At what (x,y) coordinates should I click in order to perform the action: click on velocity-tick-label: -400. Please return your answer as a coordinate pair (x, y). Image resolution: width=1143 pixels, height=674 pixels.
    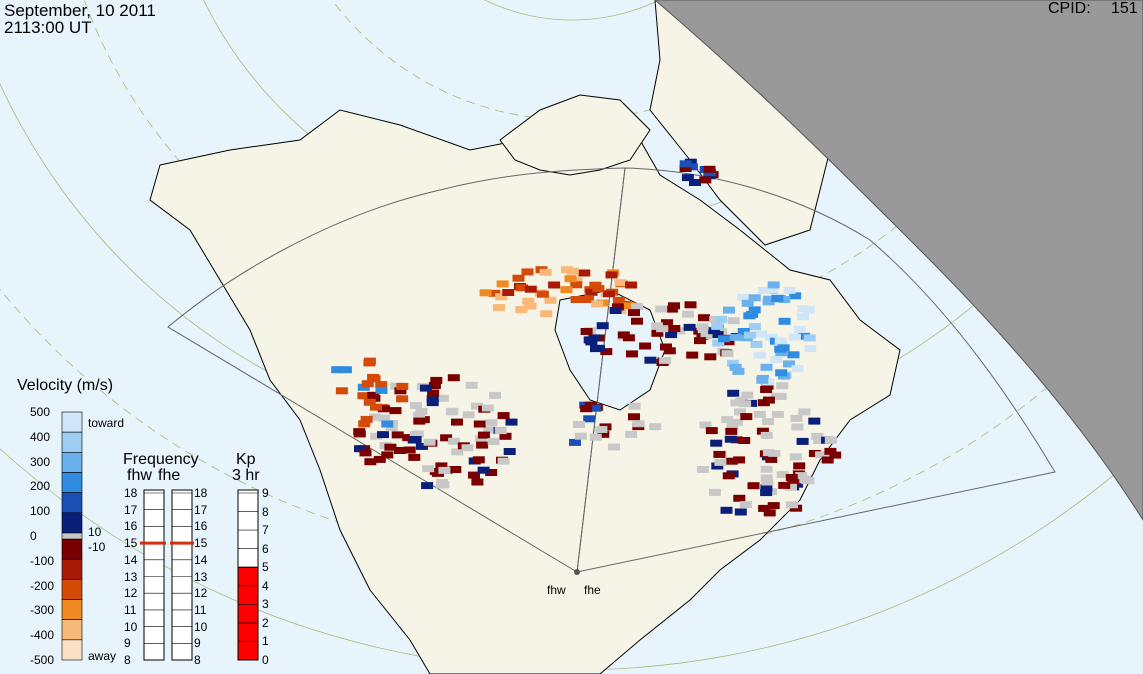
    Looking at the image, I should click on (42, 635).